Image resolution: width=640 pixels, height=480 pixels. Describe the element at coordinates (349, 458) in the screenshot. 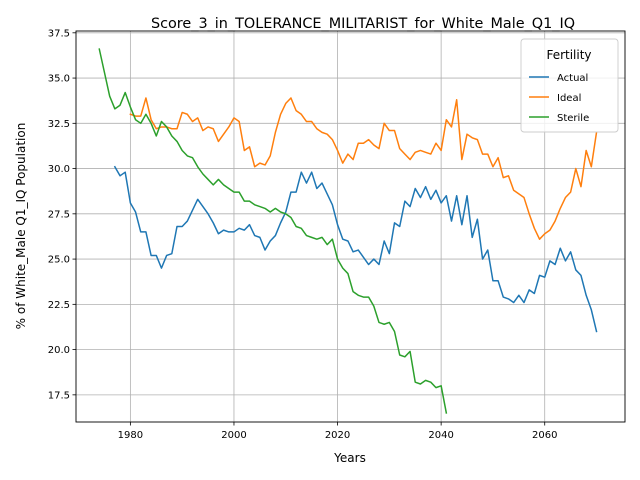

I see `x-axis-label: Years` at that location.